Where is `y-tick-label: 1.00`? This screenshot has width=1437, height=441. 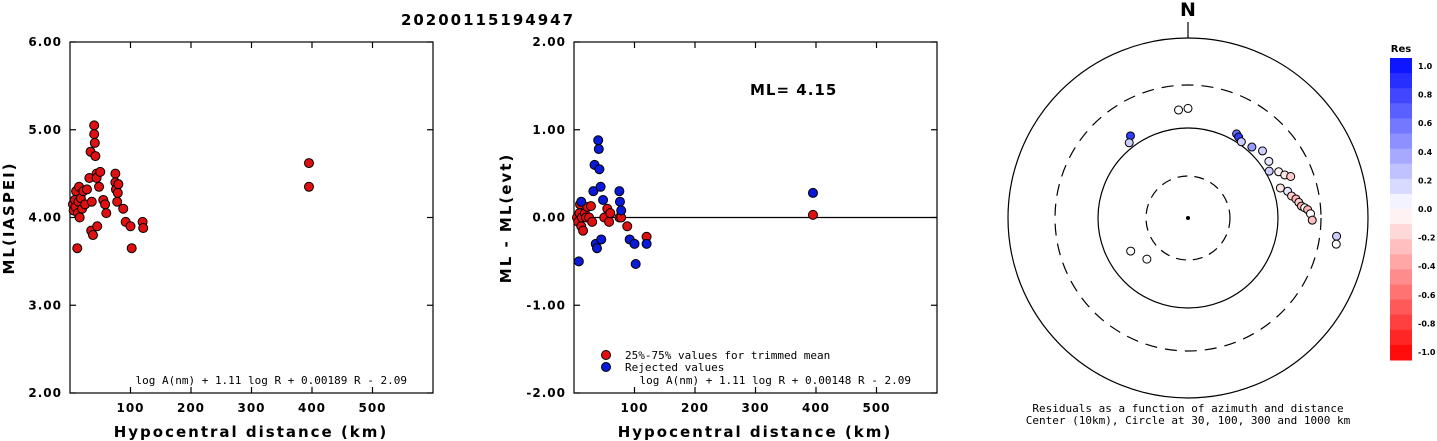
y-tick-label: 1.00 is located at coordinates (549, 130).